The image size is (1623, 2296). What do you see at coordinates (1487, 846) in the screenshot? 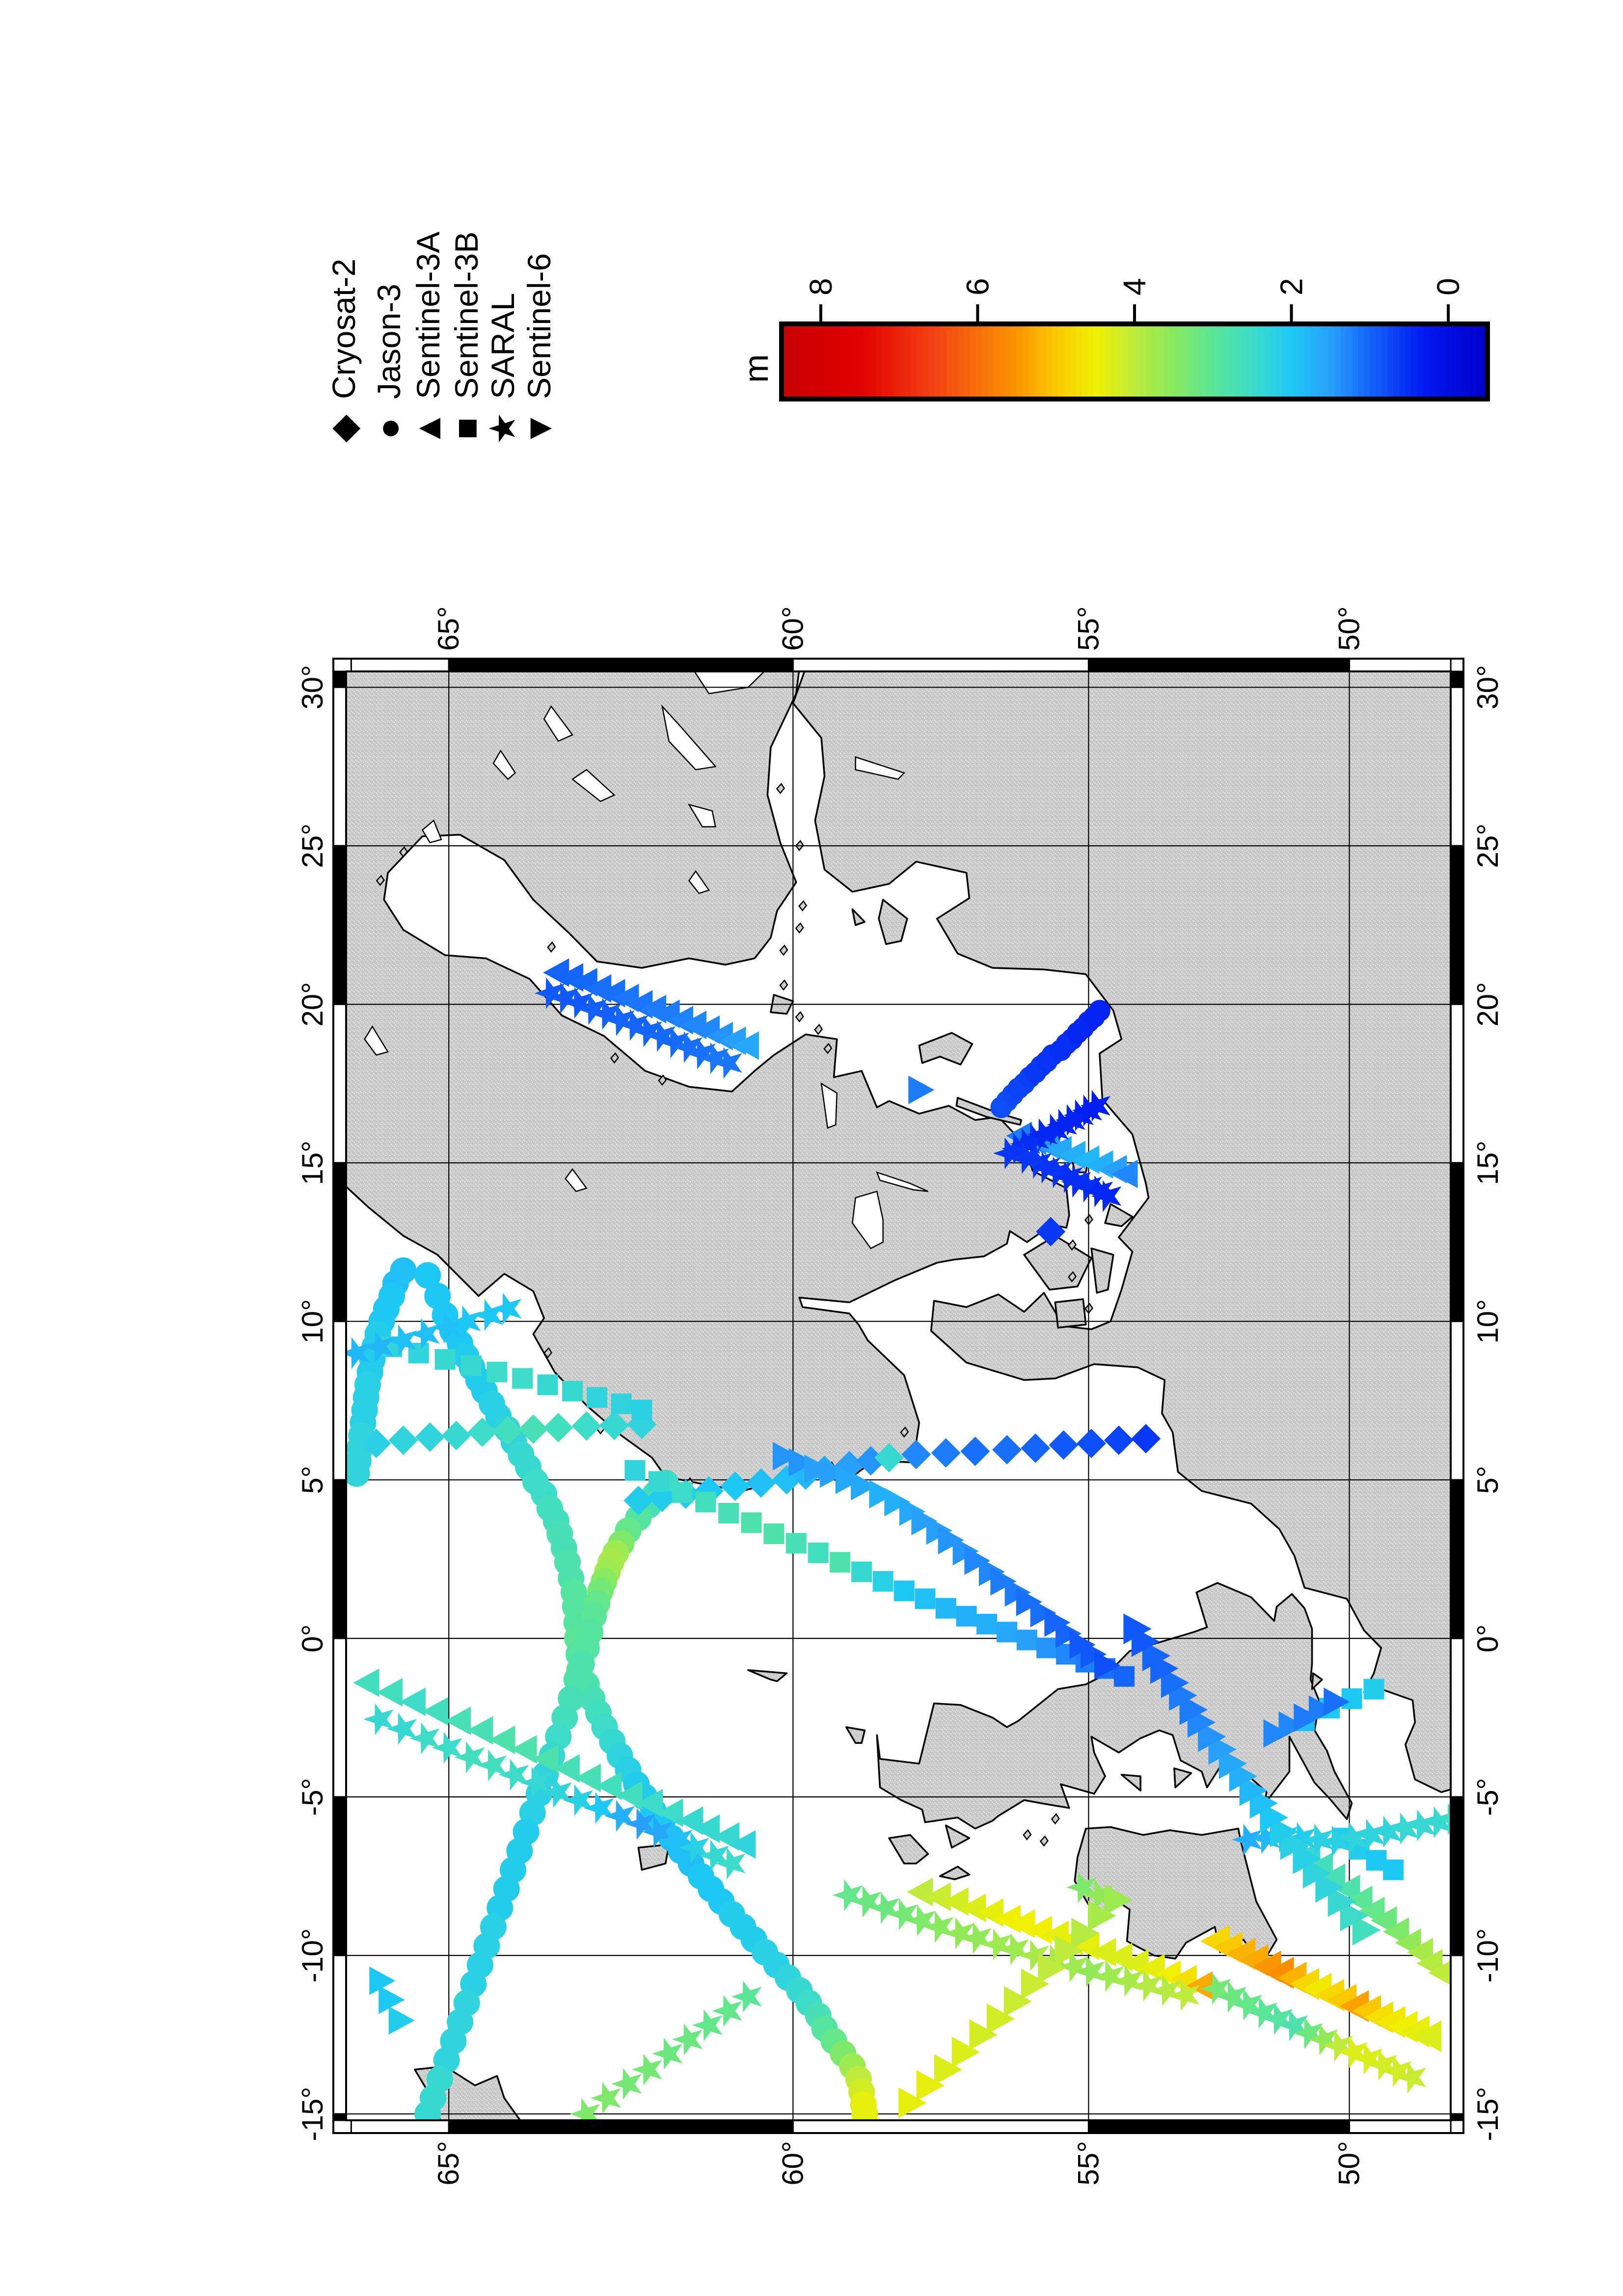
I see `lon-tick-label: 25°` at bounding box center [1487, 846].